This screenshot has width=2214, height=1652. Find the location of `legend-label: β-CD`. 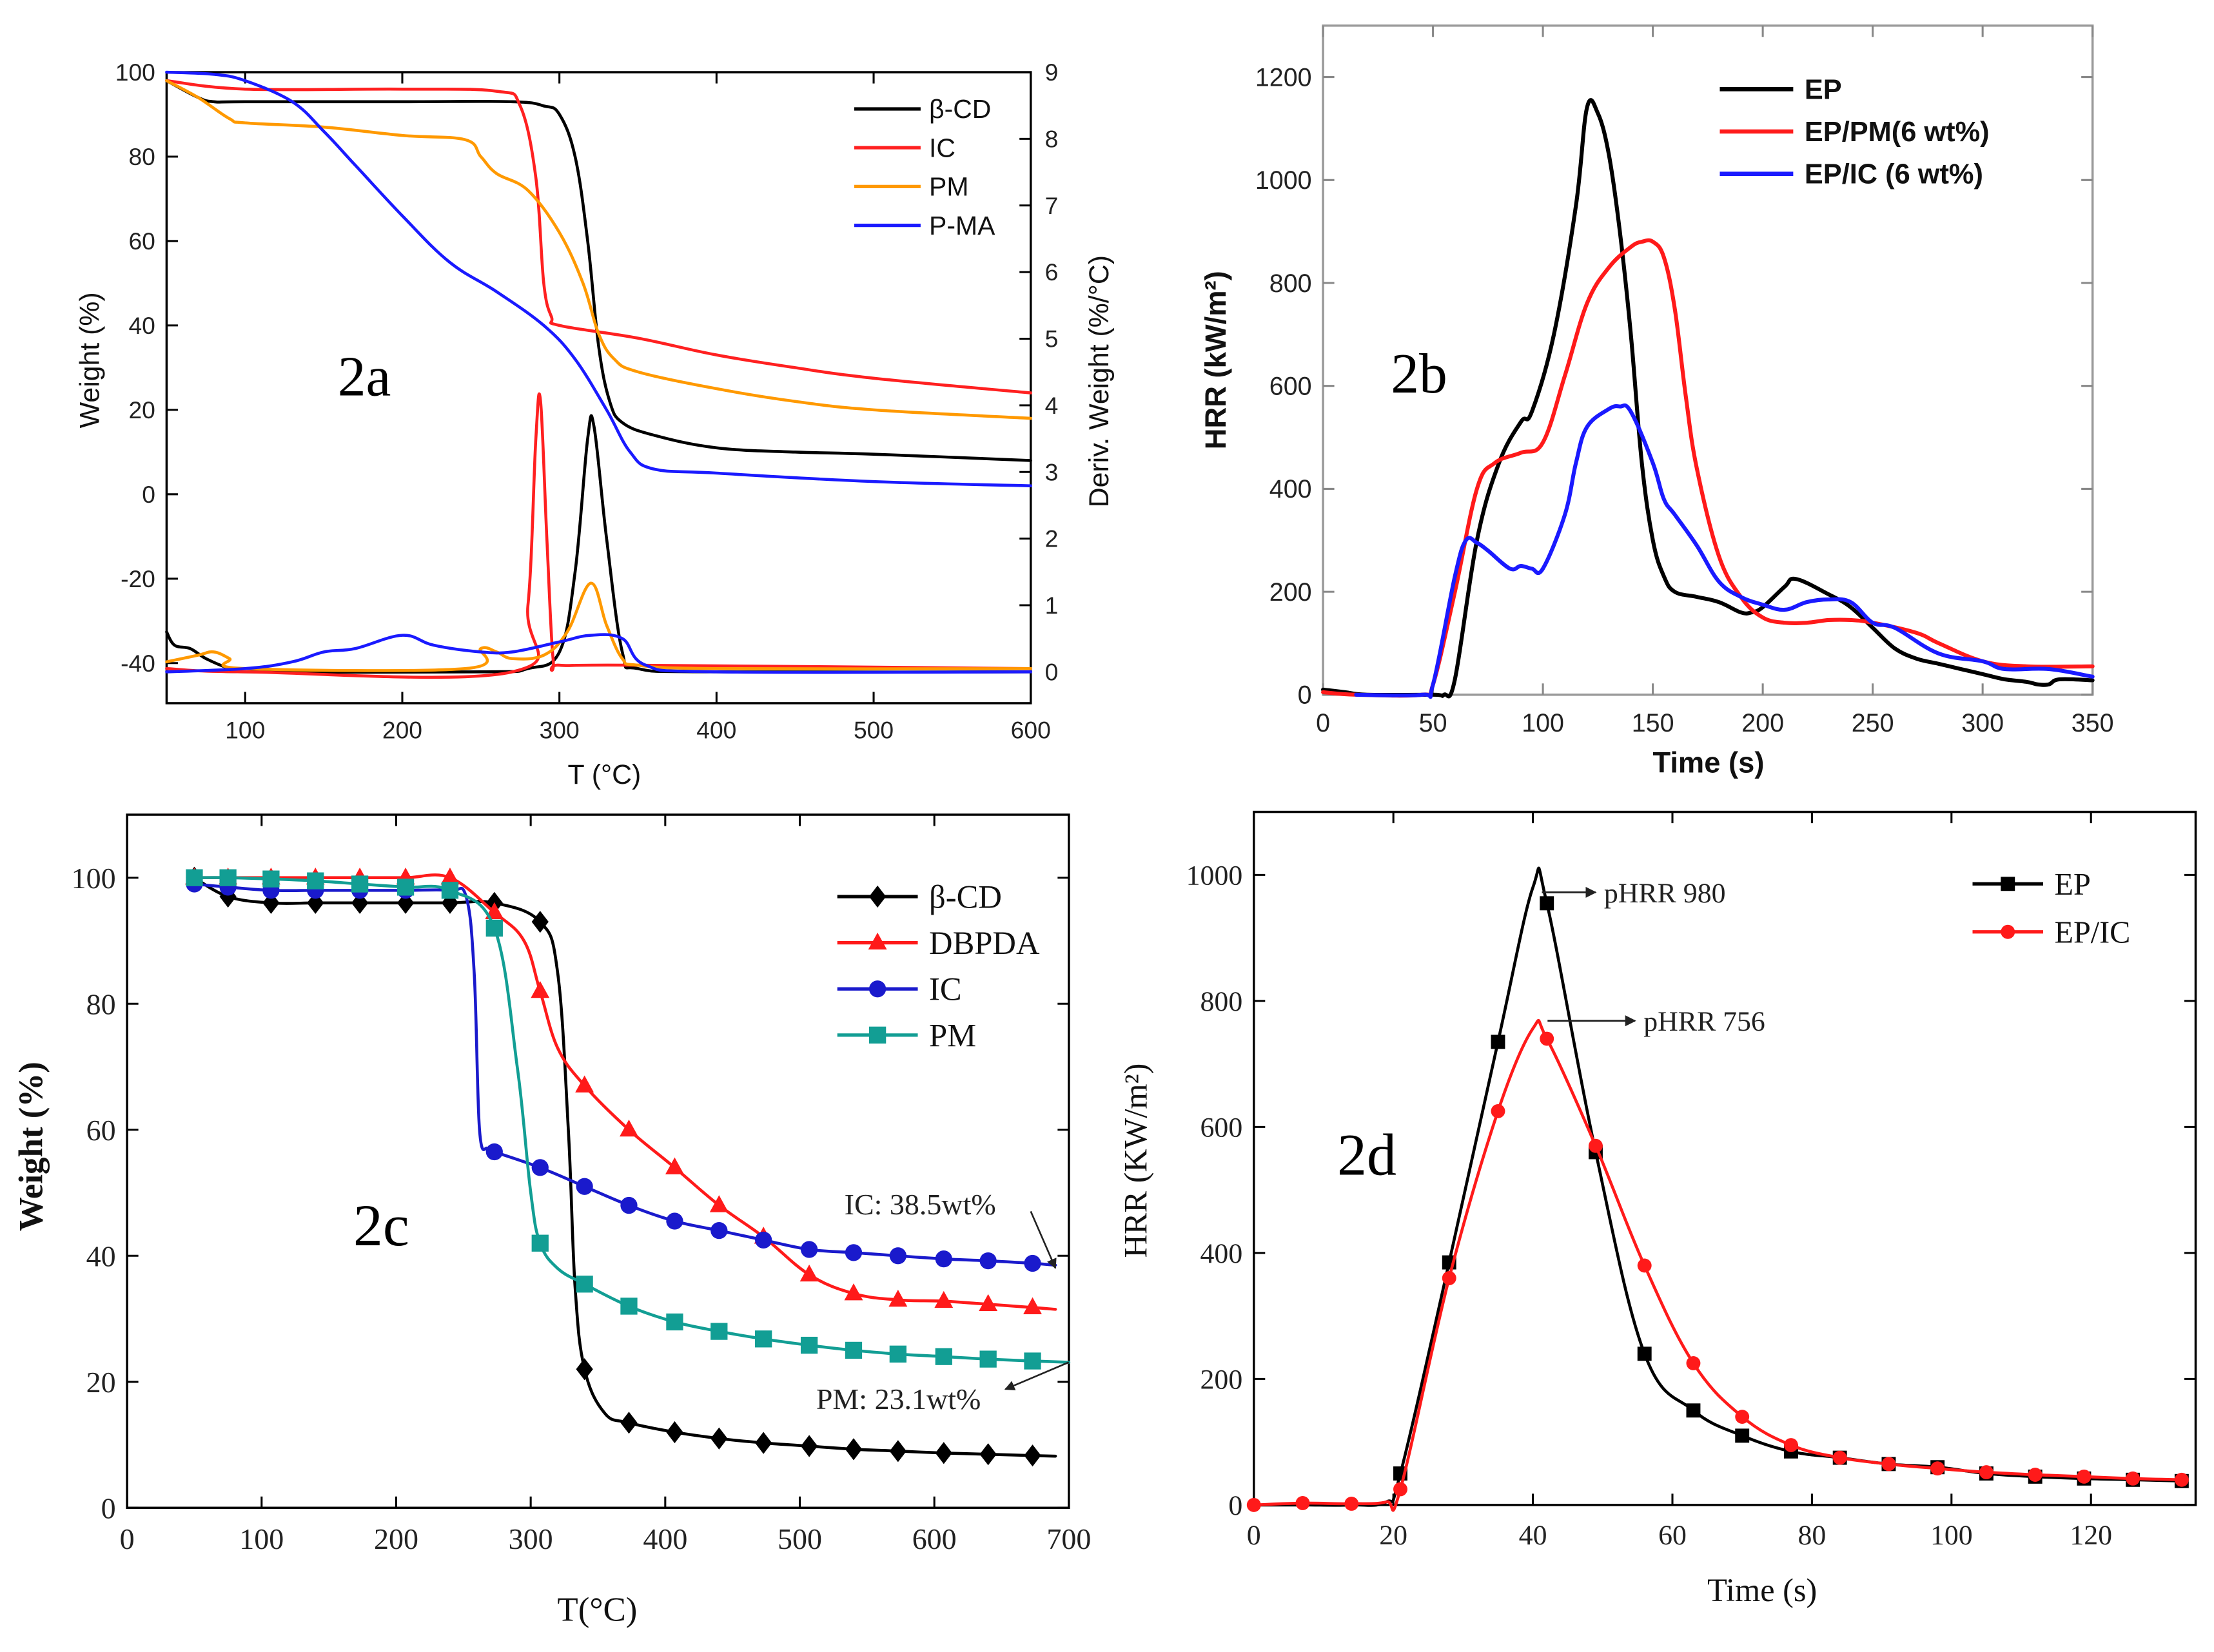

legend-label: β-CD is located at coordinates (965, 897).